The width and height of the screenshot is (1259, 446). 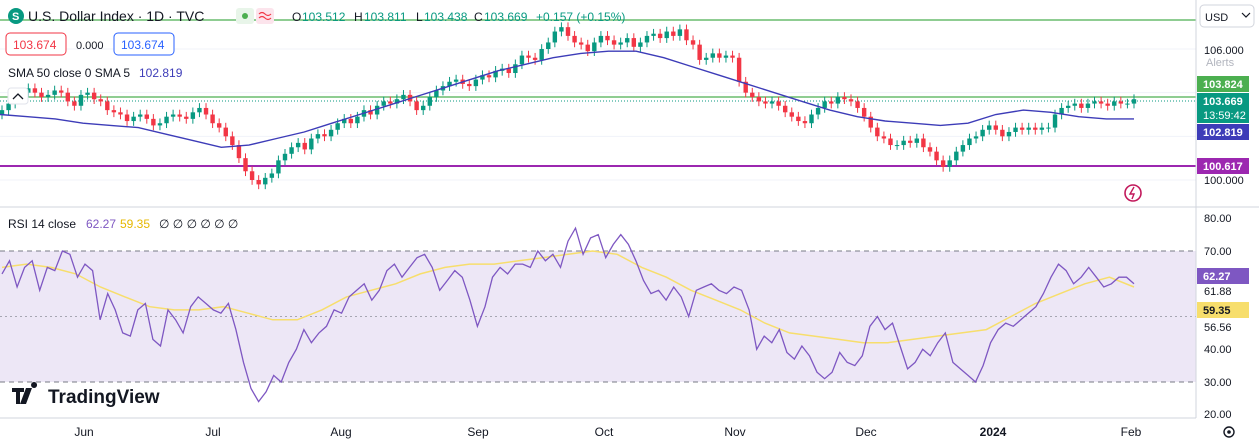 I want to click on change-value: +0.157 (+0.15%), so click(x=580, y=17).